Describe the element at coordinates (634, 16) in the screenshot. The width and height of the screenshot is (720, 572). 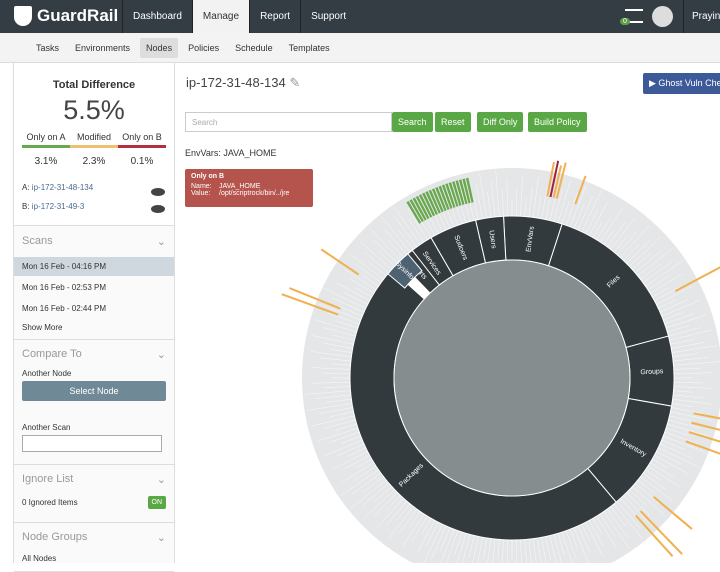
I see `tasks-icon` at that location.